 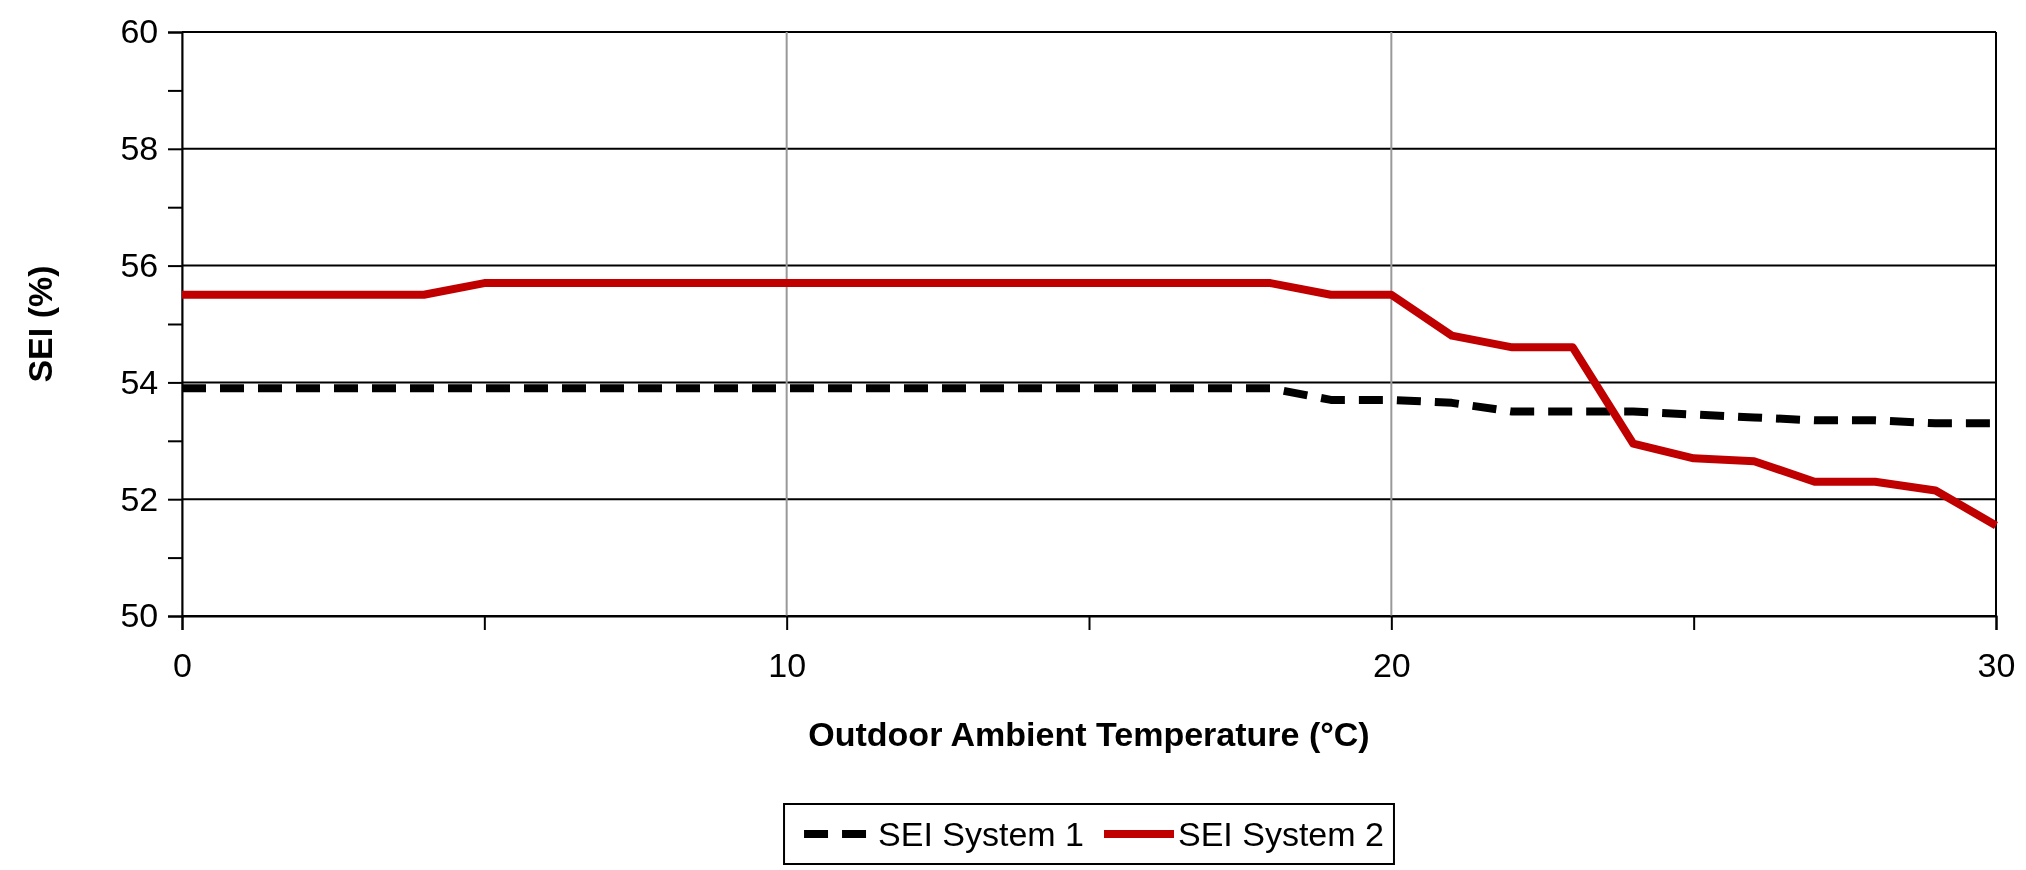 I want to click on y-tick-label: 60, so click(x=139, y=31).